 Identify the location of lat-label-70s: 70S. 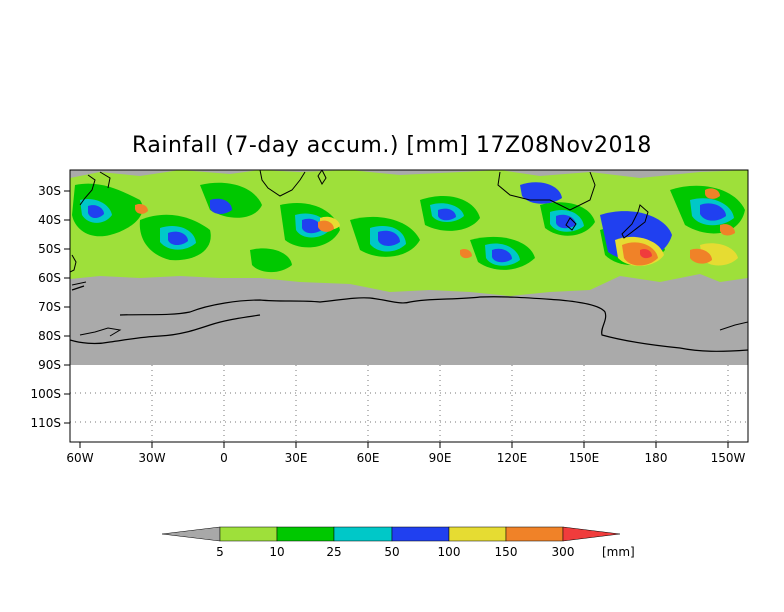
(49, 307).